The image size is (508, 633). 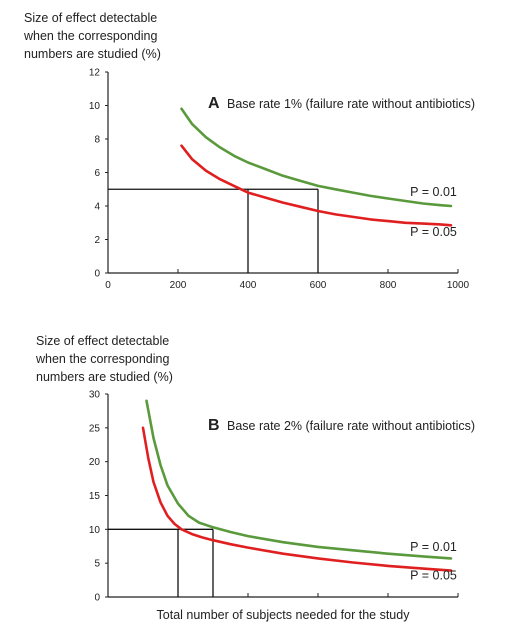 What do you see at coordinates (97, 207) in the screenshot?
I see `chart-a-y-tick-label: 4` at bounding box center [97, 207].